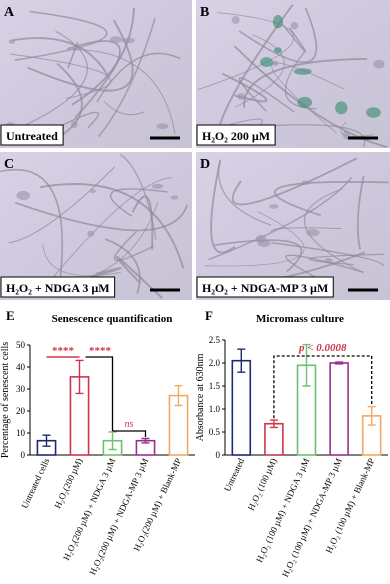  What do you see at coordinates (21, 433) in the screenshot?
I see `y-tick-label: 10` at bounding box center [21, 433].